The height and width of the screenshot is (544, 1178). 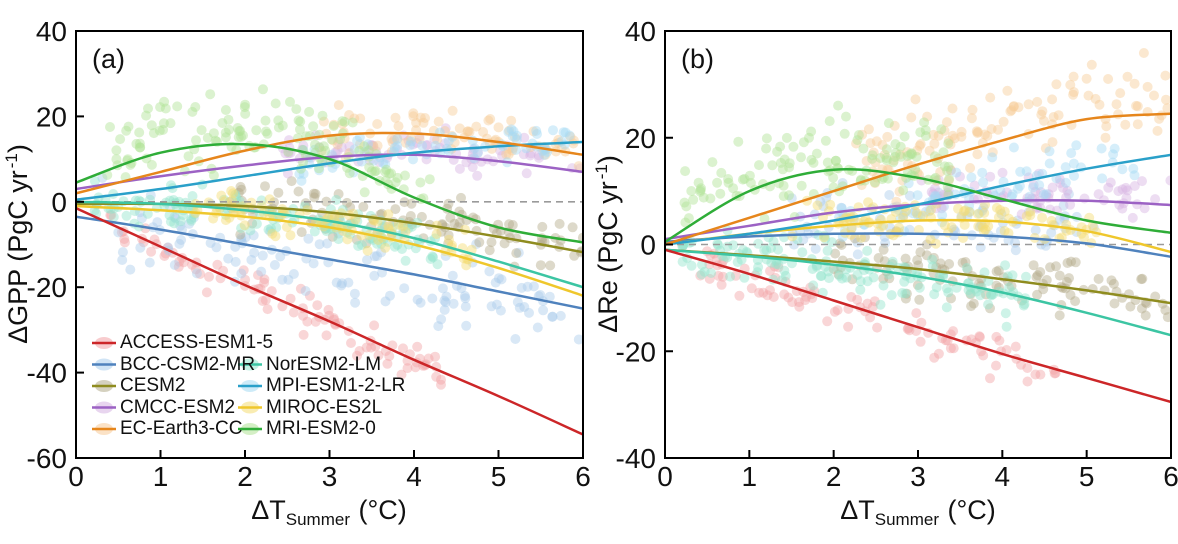 I want to click on panel-a-y-tick-label: -40, so click(x=47, y=373).